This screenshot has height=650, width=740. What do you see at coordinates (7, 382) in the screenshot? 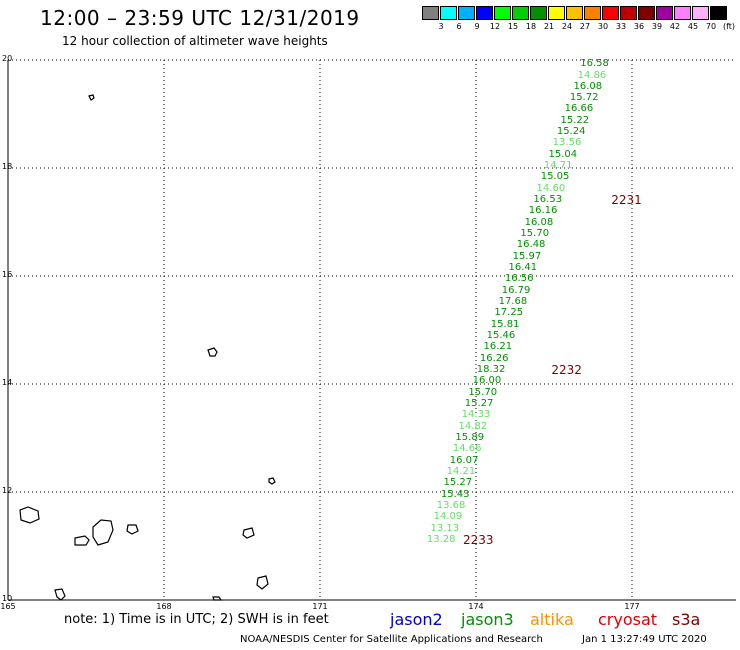
I see `latitude-label: 14` at bounding box center [7, 382].